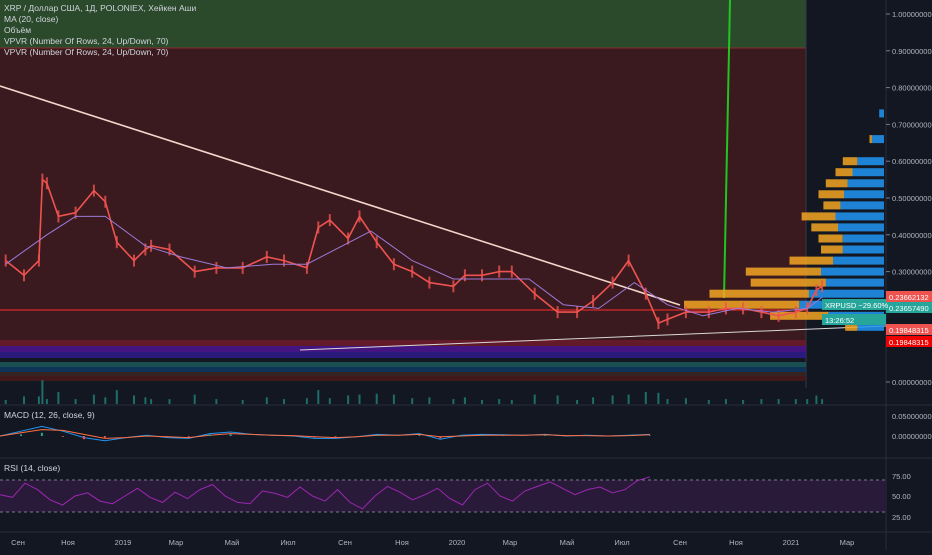 The image size is (932, 555). What do you see at coordinates (100, 41) in the screenshot?
I see `study-vpvr-1: VPVR (Number Of Rows, 24, Up/Down, 70)` at bounding box center [100, 41].